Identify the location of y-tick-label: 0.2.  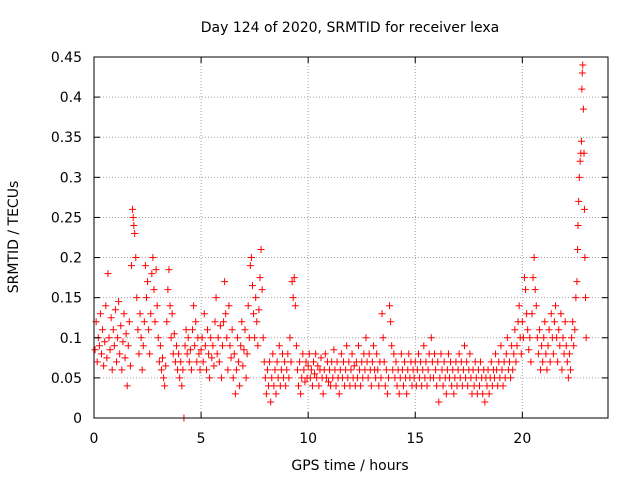
(71, 259).